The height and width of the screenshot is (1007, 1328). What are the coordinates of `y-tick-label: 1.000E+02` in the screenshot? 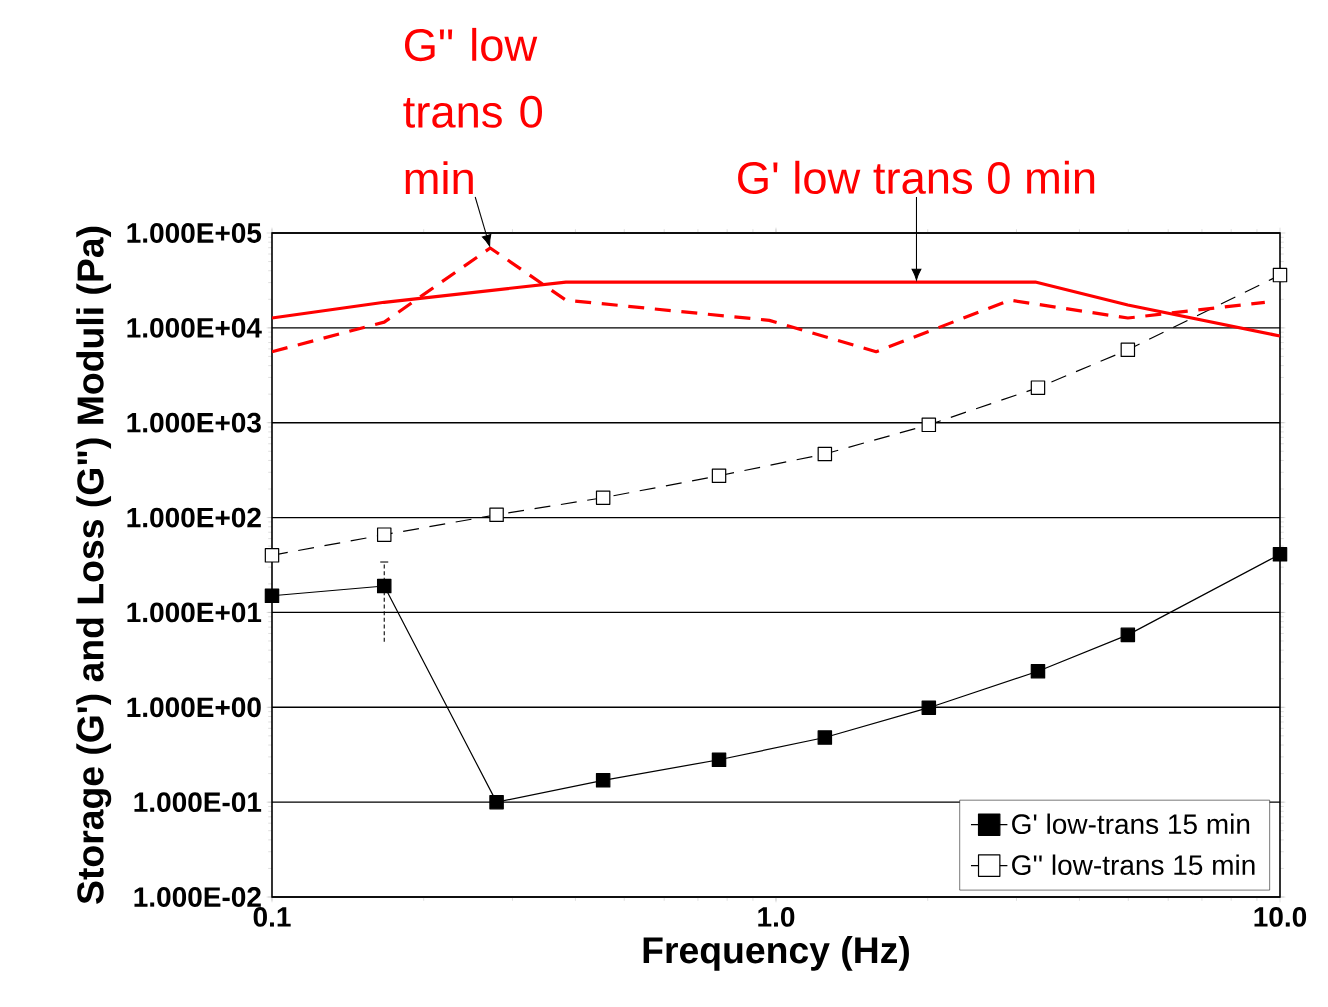 It's located at (194, 517).